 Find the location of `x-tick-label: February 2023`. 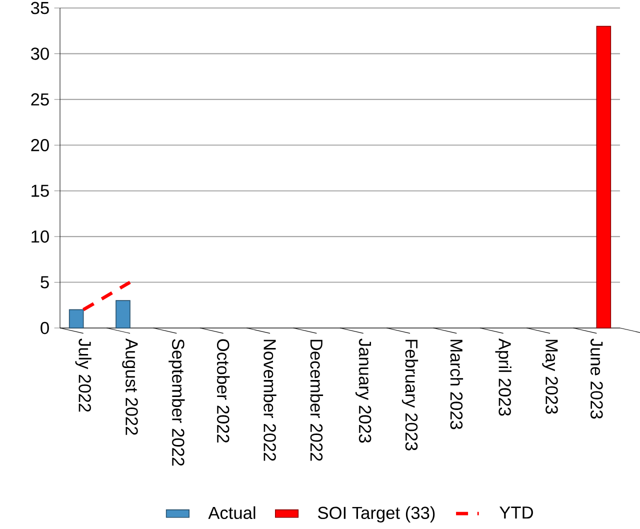

x-tick-label: February 2023 is located at coordinates (410, 395).